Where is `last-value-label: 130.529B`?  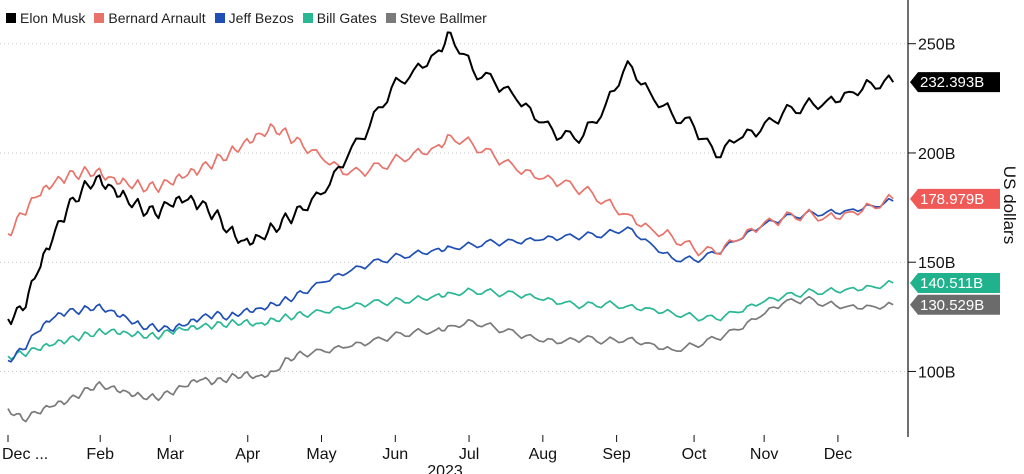 last-value-label: 130.529B is located at coordinates (952, 305).